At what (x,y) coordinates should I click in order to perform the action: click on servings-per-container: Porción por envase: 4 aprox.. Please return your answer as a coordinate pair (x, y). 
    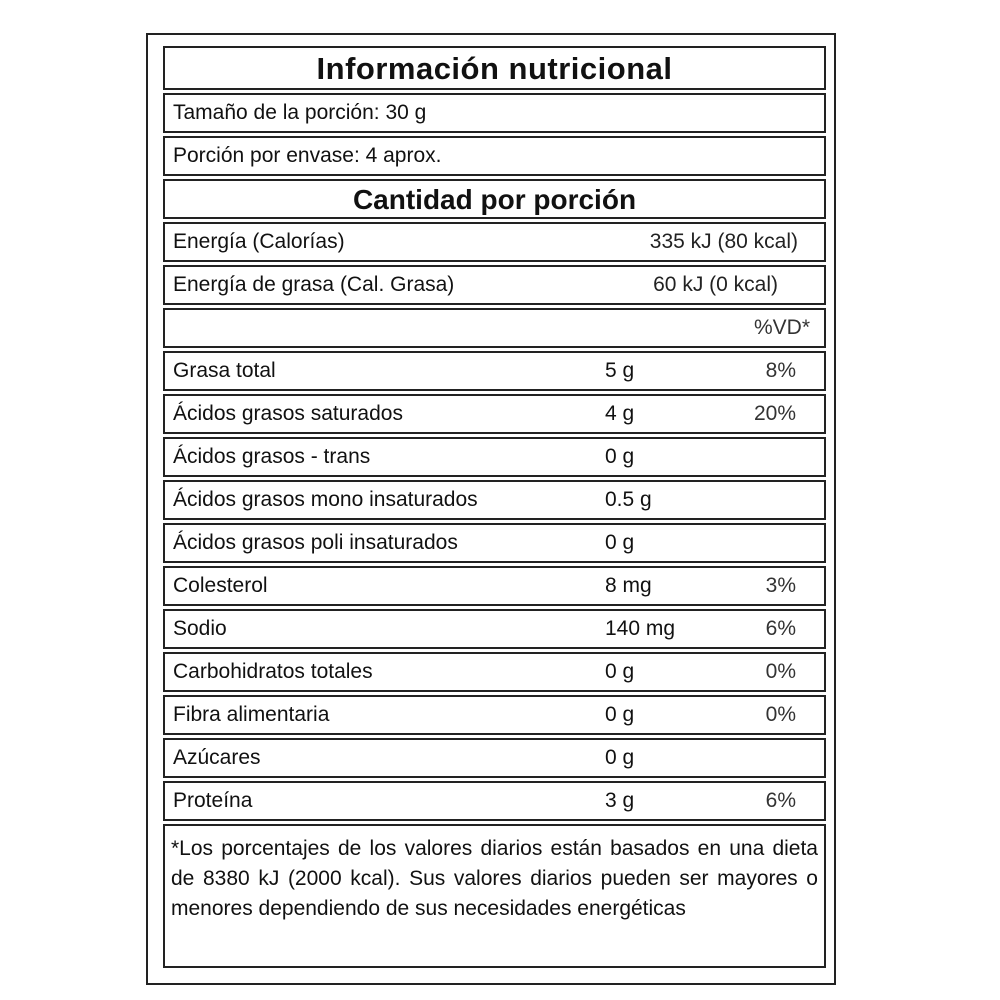
    Looking at the image, I should click on (307, 155).